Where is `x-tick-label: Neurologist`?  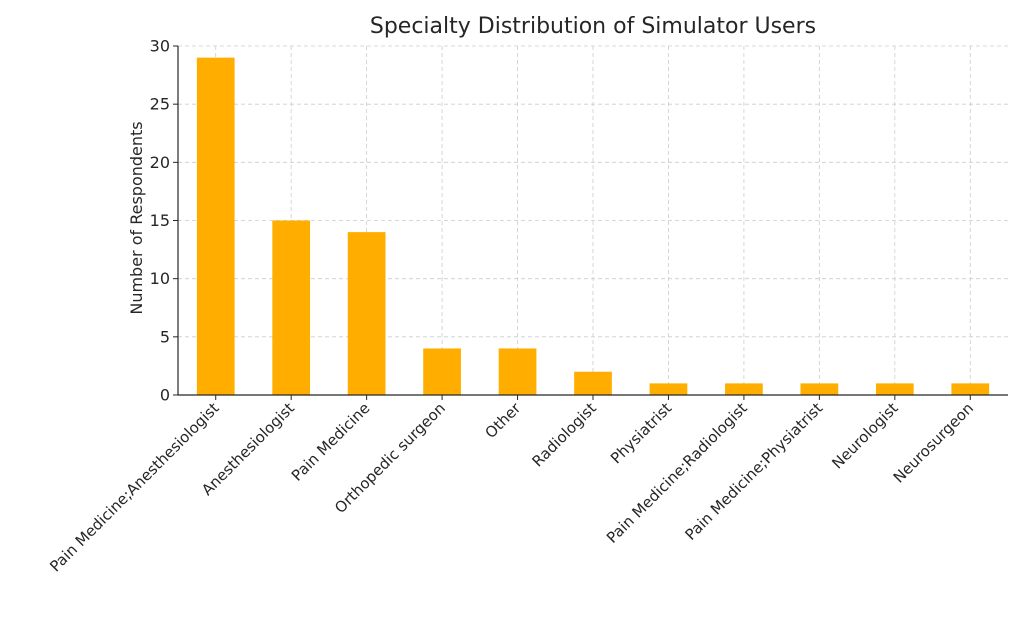
x-tick-label: Neurologist is located at coordinates (864, 435).